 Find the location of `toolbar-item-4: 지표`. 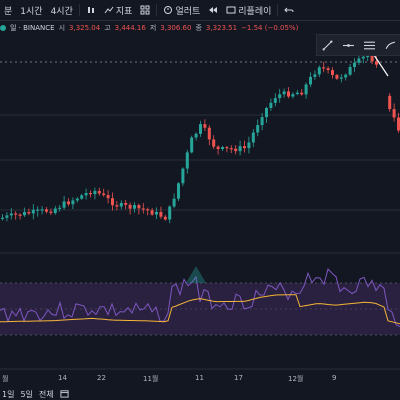

toolbar-item-4: 지표 is located at coordinates (118, 10).